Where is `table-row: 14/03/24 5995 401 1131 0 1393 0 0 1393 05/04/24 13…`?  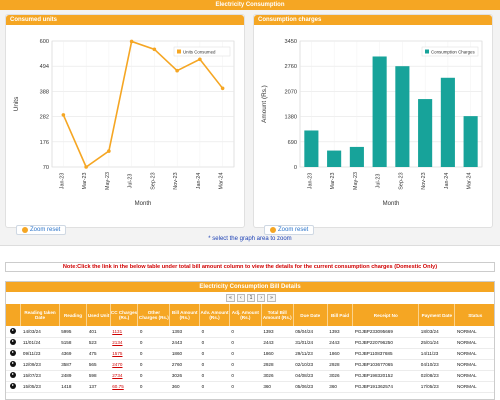 table-row: 14/03/24 5995 401 1131 0 1393 0 0 1393 05/04/24 13… is located at coordinates (250, 332).